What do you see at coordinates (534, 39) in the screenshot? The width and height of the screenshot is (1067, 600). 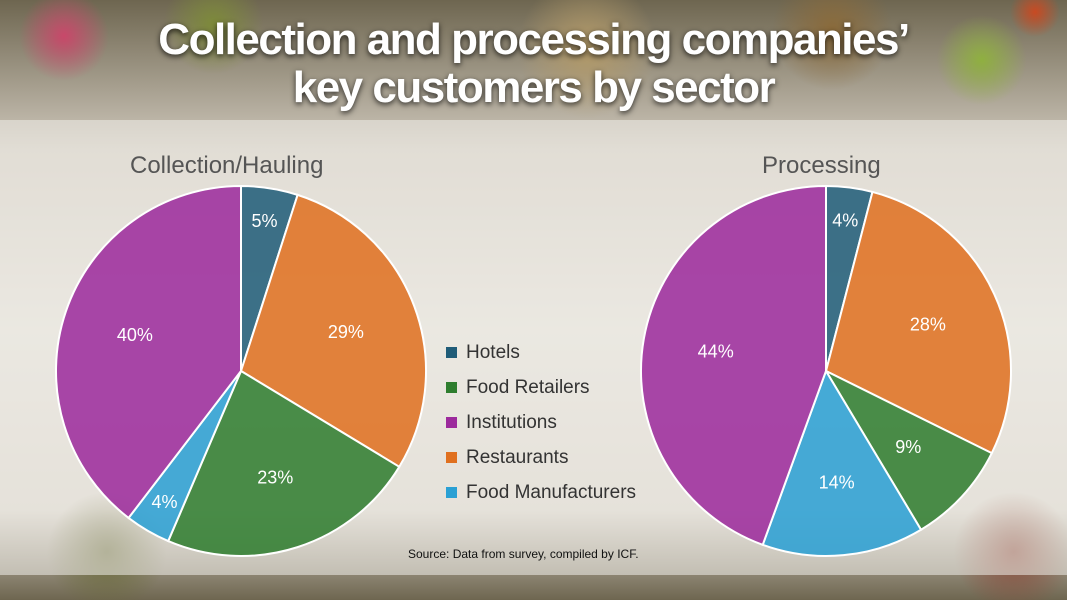 I see `title-line-1: Collection and processing companies’` at bounding box center [534, 39].